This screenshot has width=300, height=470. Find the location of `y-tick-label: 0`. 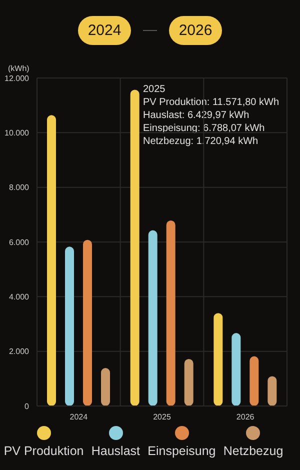

y-tick-label: 0 is located at coordinates (27, 406).